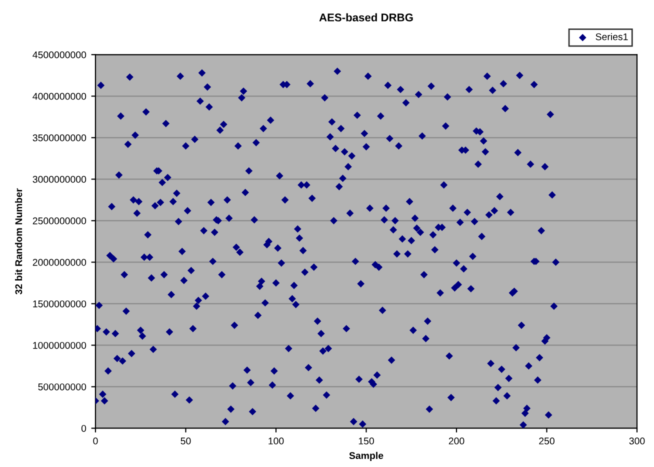  I want to click on y-tick-label: 4500000000, so click(59, 54).